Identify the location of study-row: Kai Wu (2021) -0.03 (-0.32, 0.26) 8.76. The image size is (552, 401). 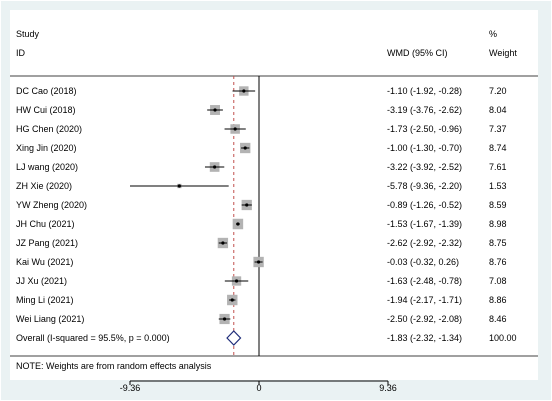
(261, 262).